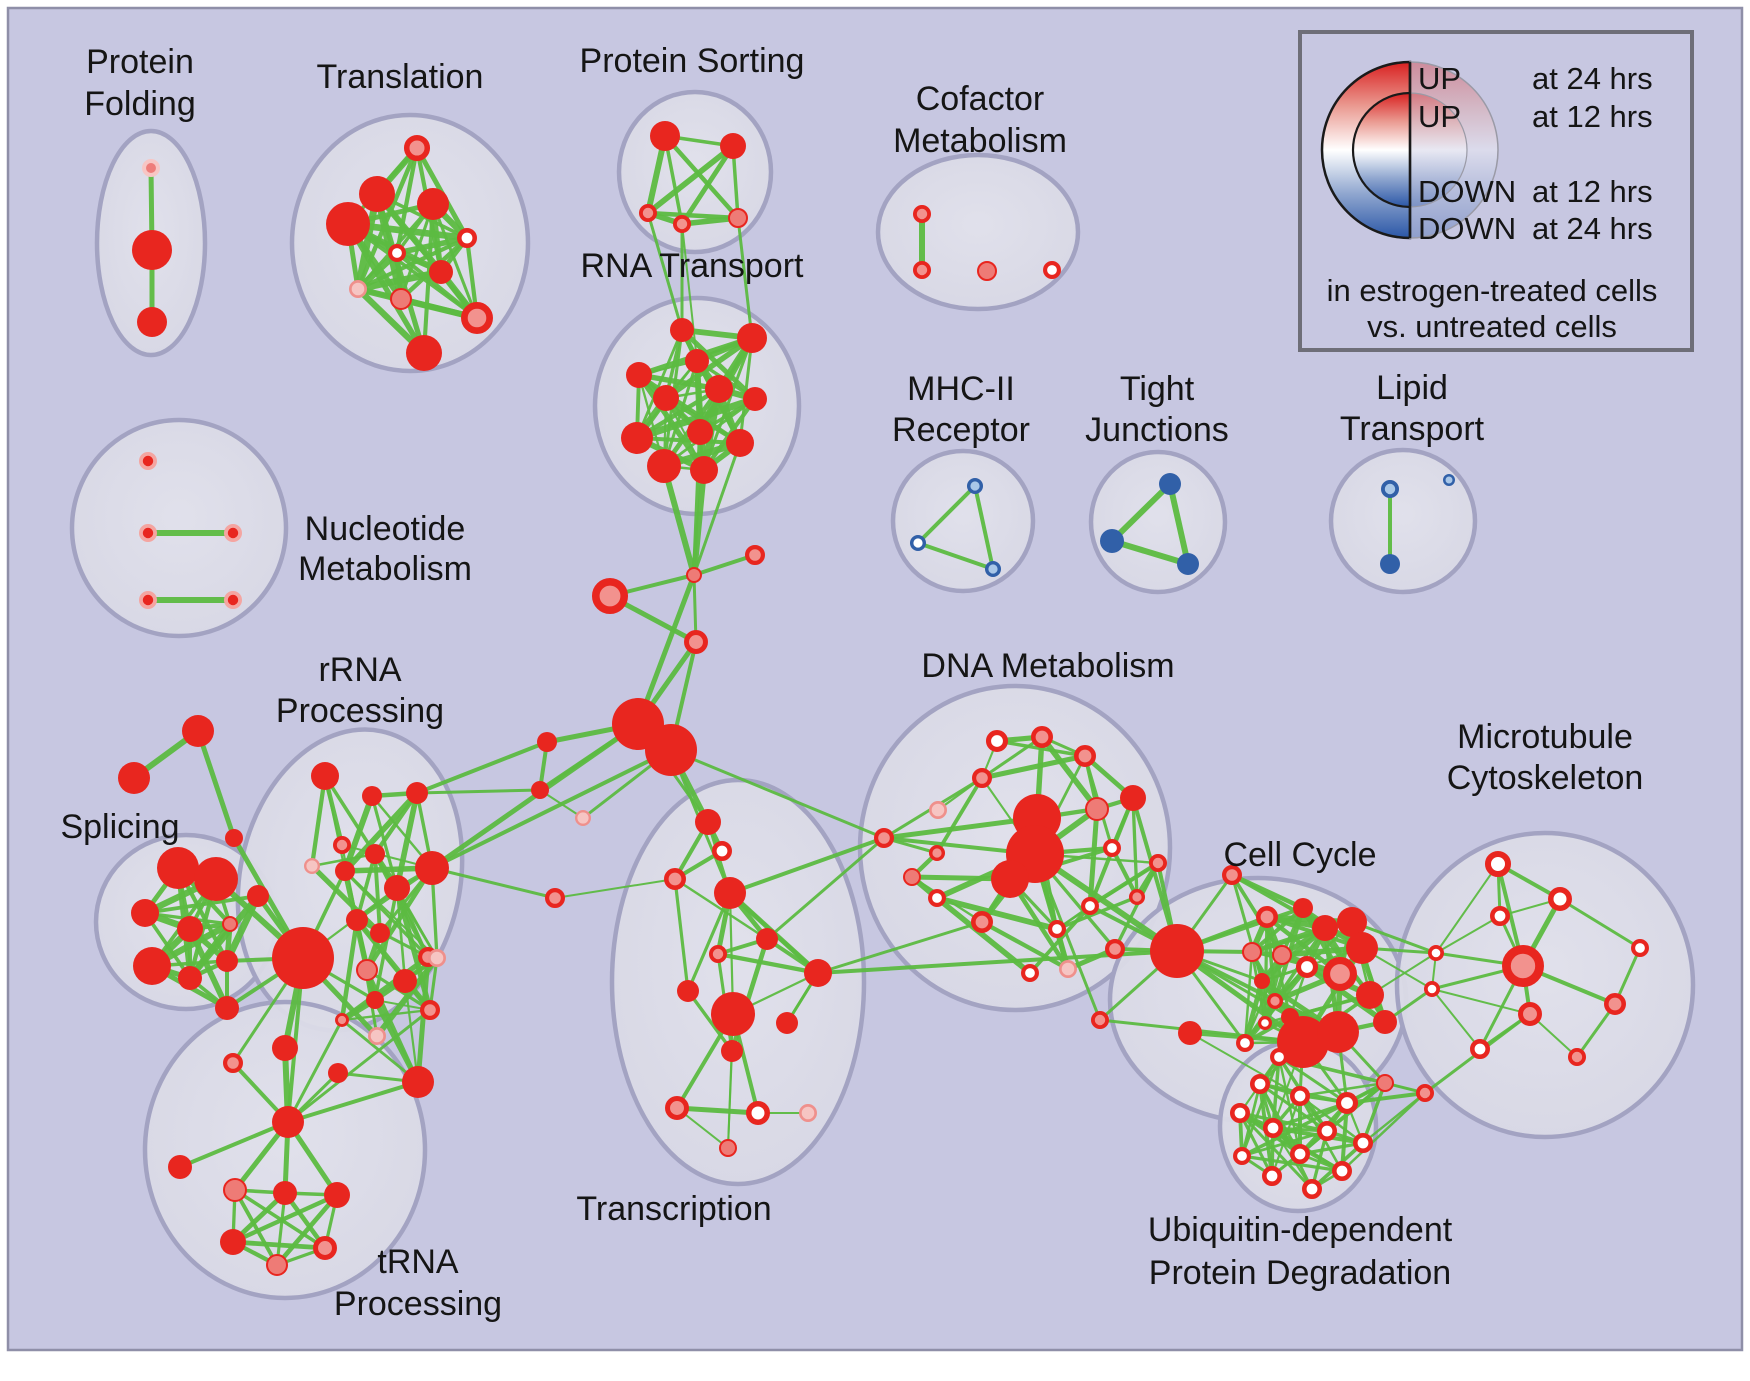 This screenshot has width=1750, height=1381. I want to click on cluster-label-mhc-ii-receptor: MHC-II, so click(961, 389).